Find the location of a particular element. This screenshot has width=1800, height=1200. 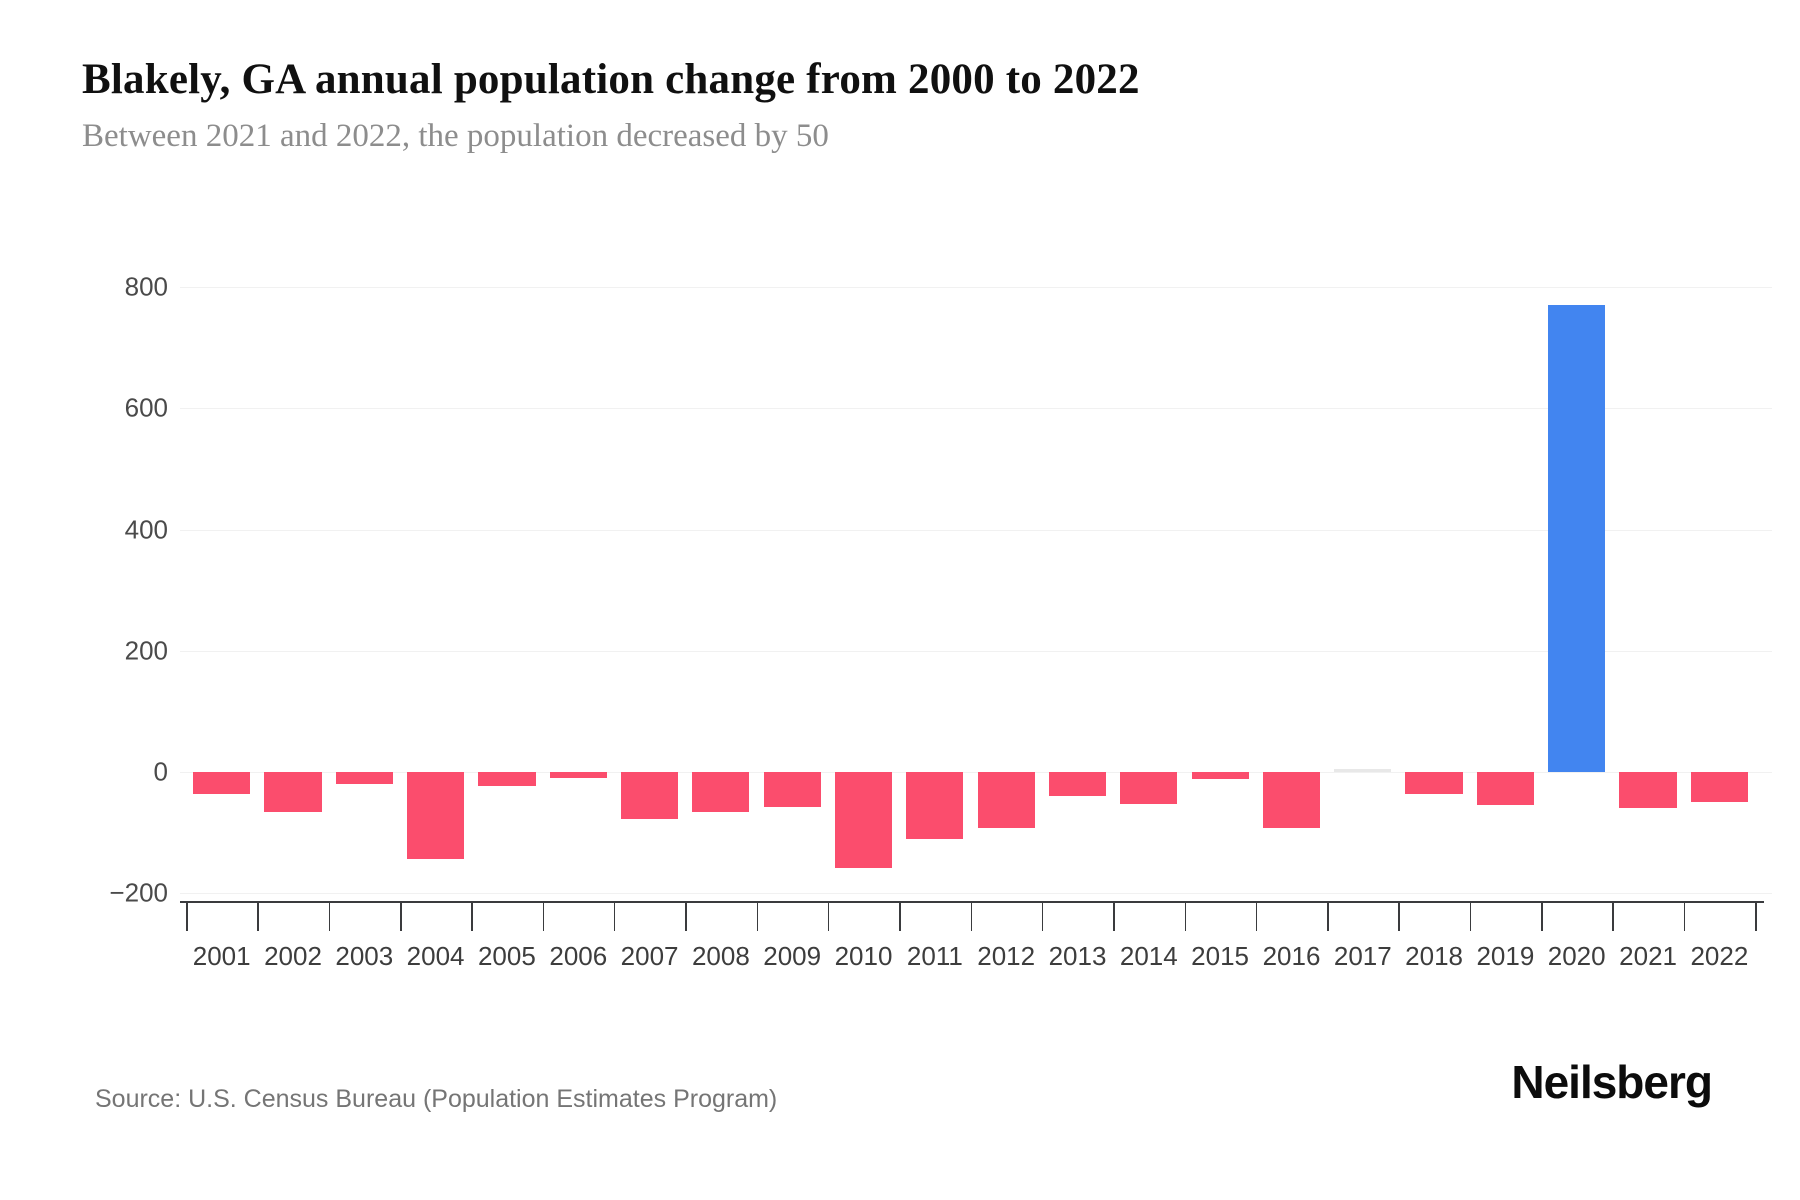

bar-2007 is located at coordinates (649, 796).